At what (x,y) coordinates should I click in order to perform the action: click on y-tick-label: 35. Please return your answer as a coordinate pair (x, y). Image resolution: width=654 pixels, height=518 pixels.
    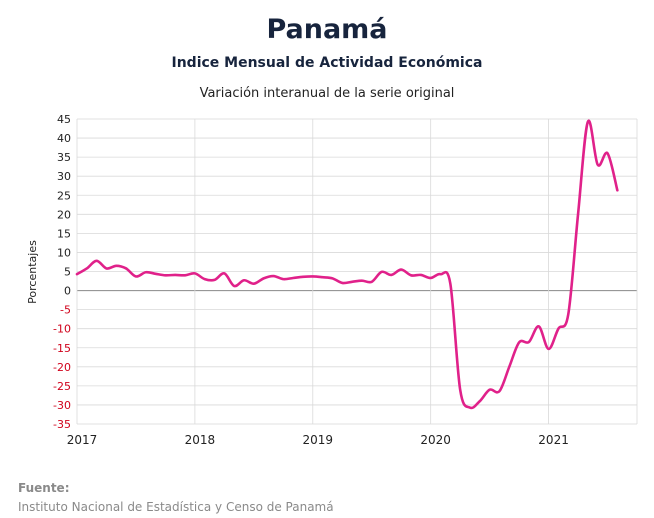
    Looking at the image, I should click on (64, 157).